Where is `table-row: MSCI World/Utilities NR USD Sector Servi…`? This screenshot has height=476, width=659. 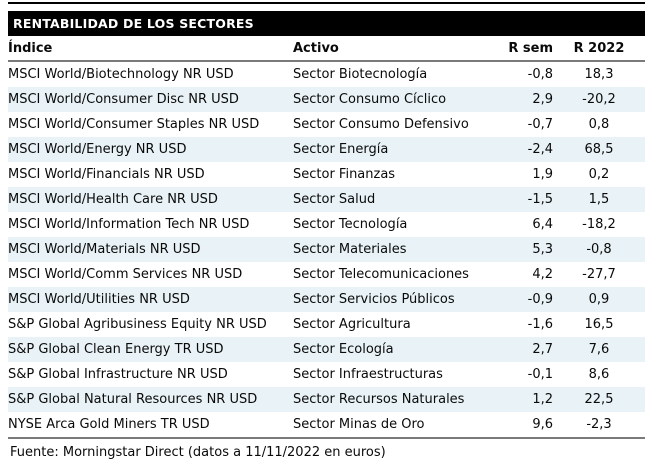 table-row: MSCI World/Utilities NR USD Sector Servi… is located at coordinates (326, 299).